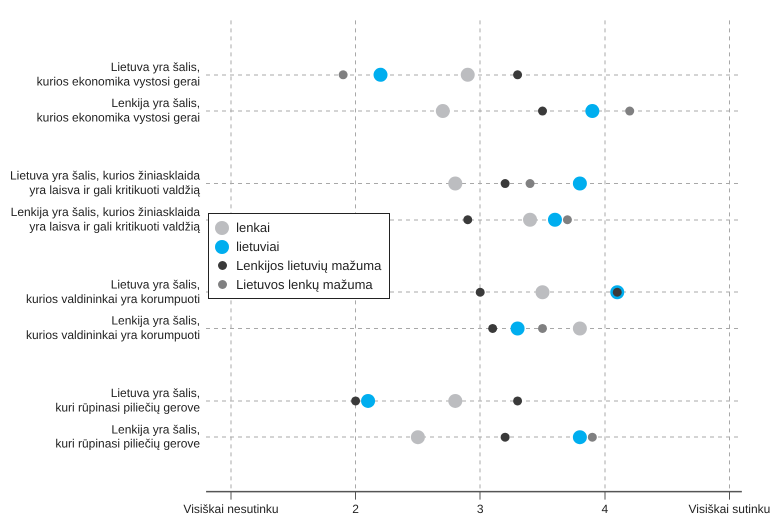  What do you see at coordinates (304, 285) in the screenshot?
I see `legend-label: Lietuvos lenkų mažuma` at bounding box center [304, 285].